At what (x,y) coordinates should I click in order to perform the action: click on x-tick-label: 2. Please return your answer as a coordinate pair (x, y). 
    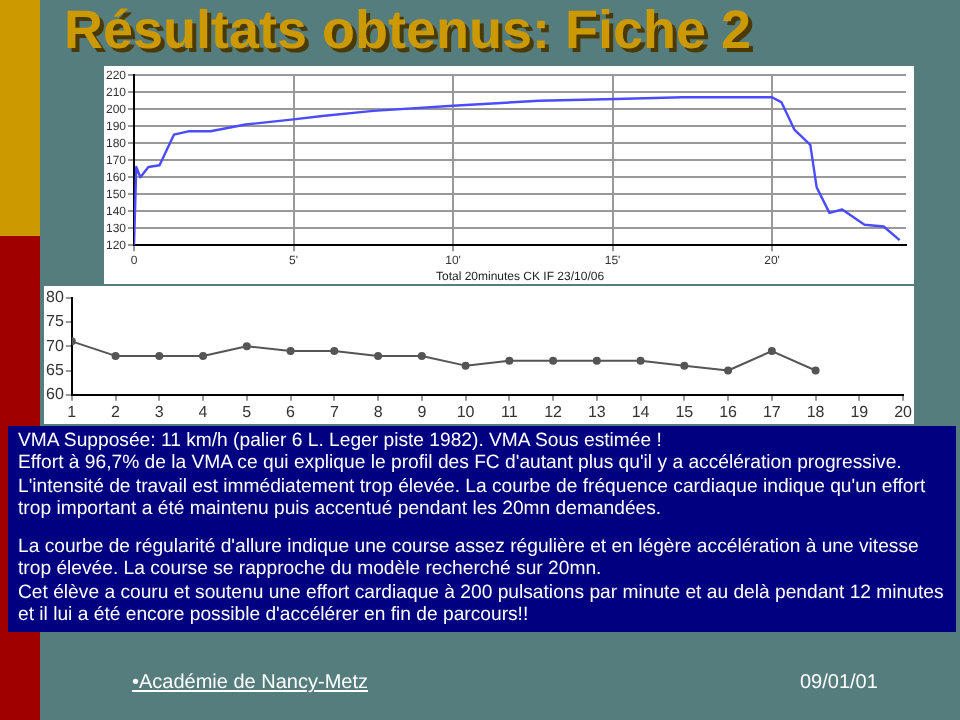
    Looking at the image, I should click on (116, 411).